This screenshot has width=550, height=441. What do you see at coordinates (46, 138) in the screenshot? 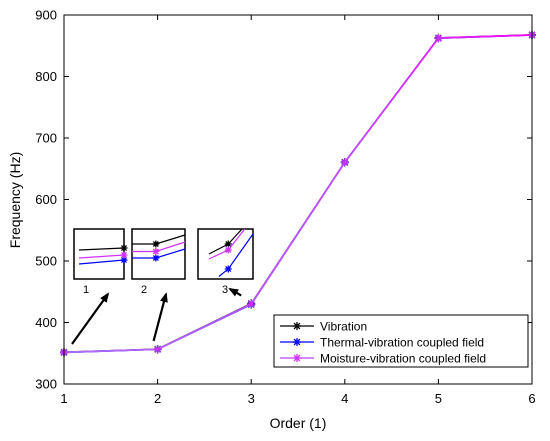
I see `y-tick-label: 700` at bounding box center [46, 138].